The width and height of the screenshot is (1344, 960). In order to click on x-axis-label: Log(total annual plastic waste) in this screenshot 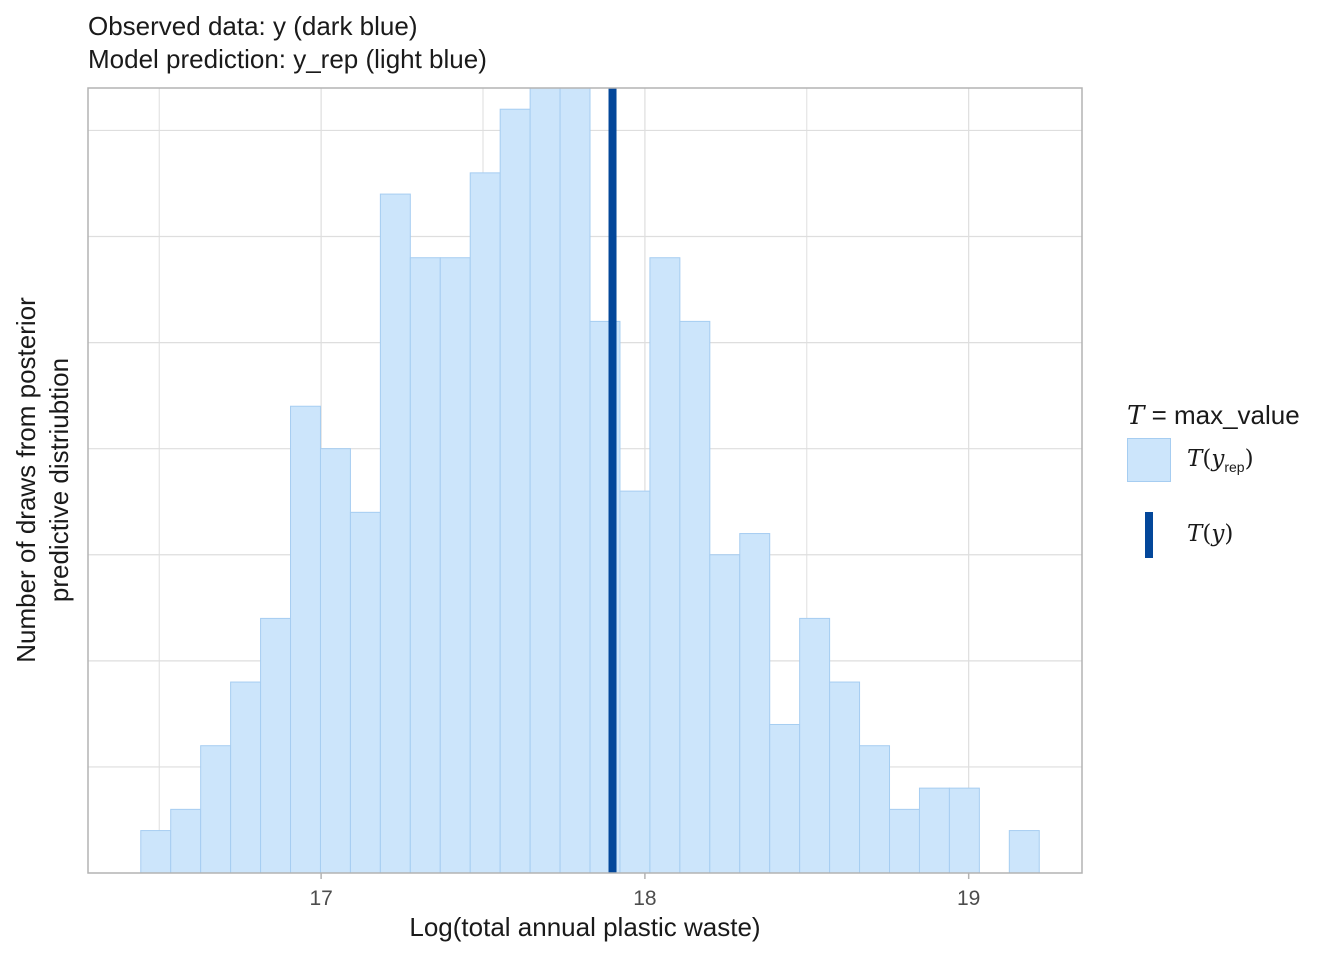, I will do `click(585, 927)`.